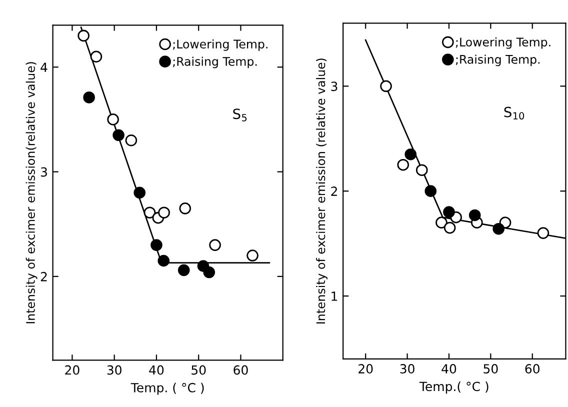  Describe the element at coordinates (44, 67) in the screenshot. I see `y-tick-label: 4` at that location.